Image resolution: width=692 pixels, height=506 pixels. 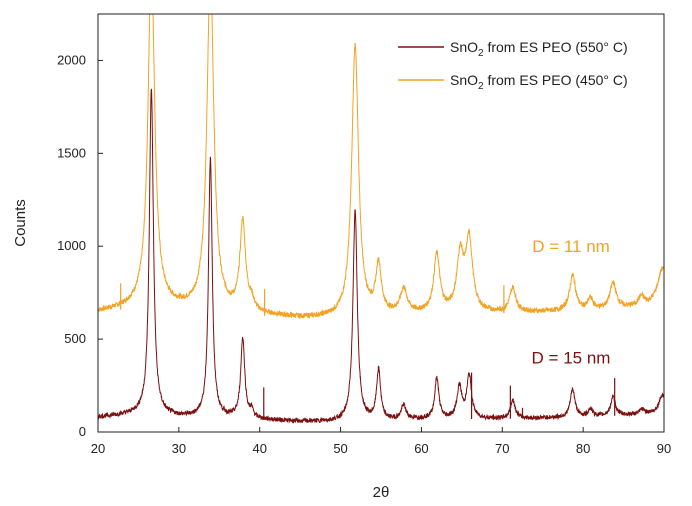 What do you see at coordinates (539, 49) in the screenshot?
I see `legend-label-550: SnO2 from ES PEO (550° C)` at bounding box center [539, 49].